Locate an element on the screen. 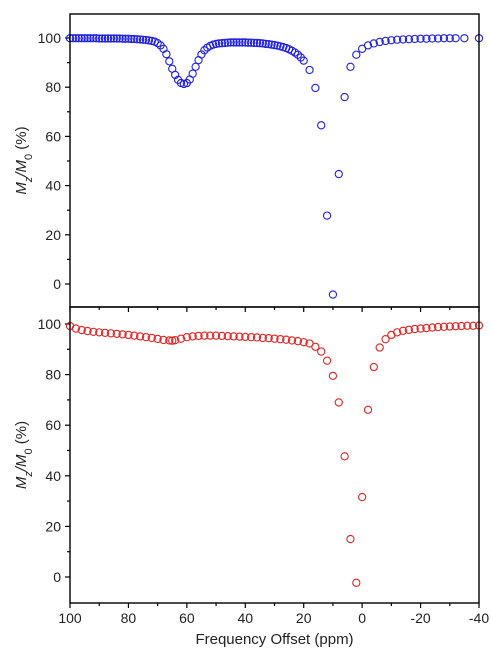 The height and width of the screenshot is (654, 492). y-tick-label: 20 is located at coordinates (53, 526).